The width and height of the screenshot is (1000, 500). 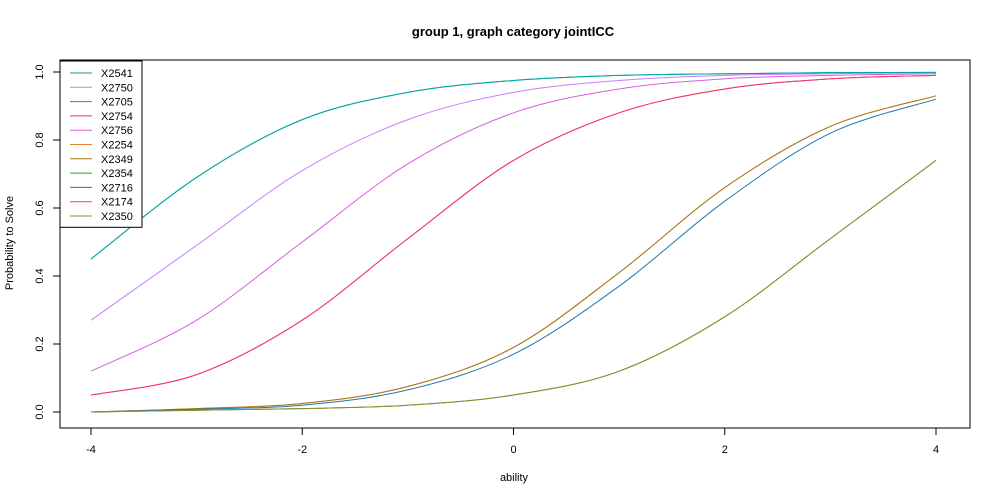 What do you see at coordinates (117, 131) in the screenshot?
I see `legend-label: X2756` at bounding box center [117, 131].